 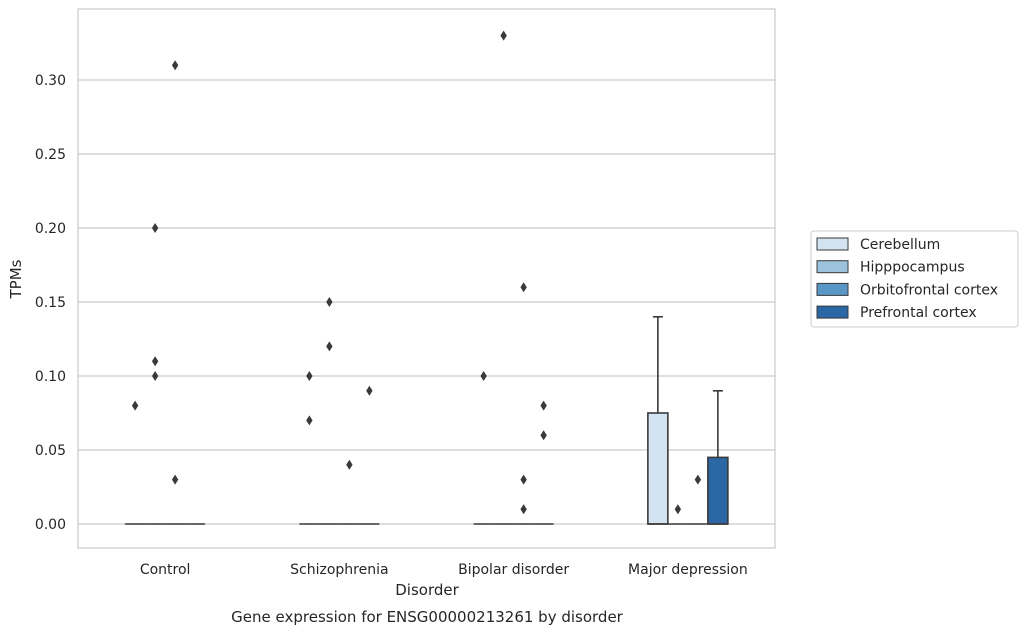 What do you see at coordinates (427, 590) in the screenshot?
I see `x-axis-label: Disorder` at bounding box center [427, 590].